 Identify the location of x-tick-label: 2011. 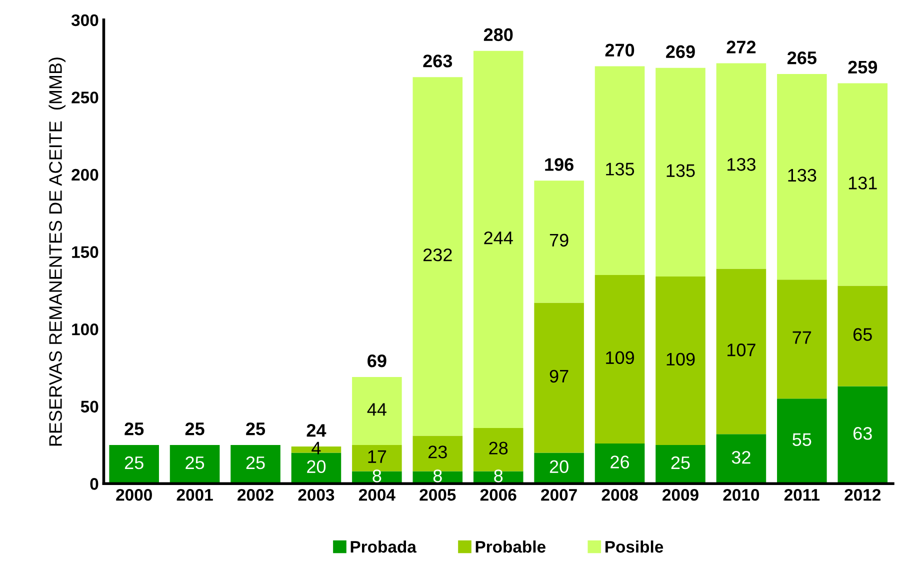
(802, 494).